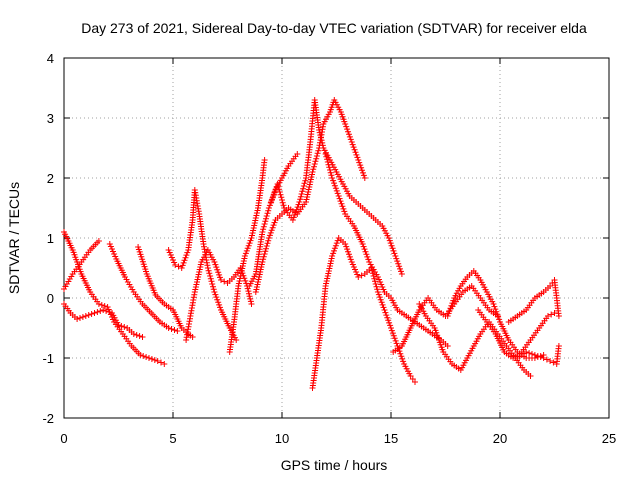  I want to click on series-track-c, so click(81, 265).